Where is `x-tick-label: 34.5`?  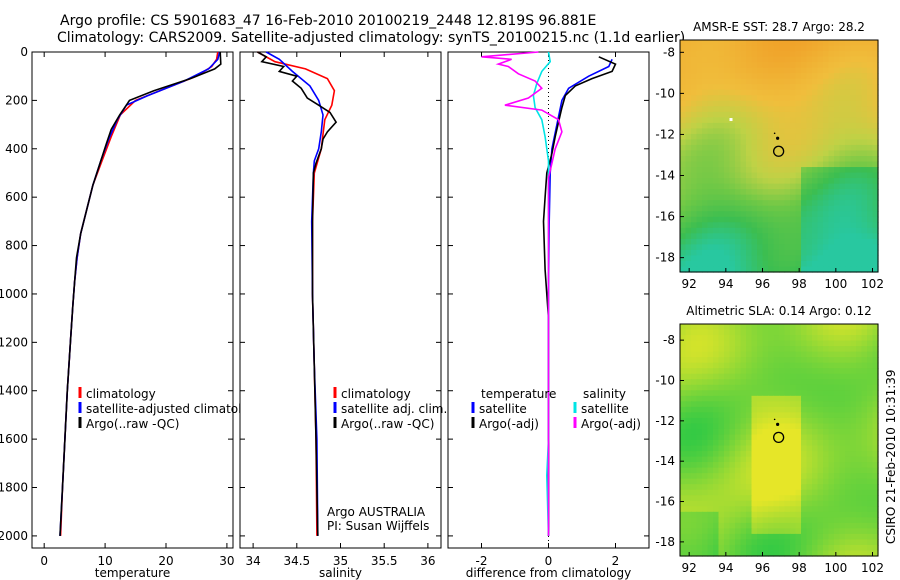 x-tick-label: 34.5 is located at coordinates (296, 561).